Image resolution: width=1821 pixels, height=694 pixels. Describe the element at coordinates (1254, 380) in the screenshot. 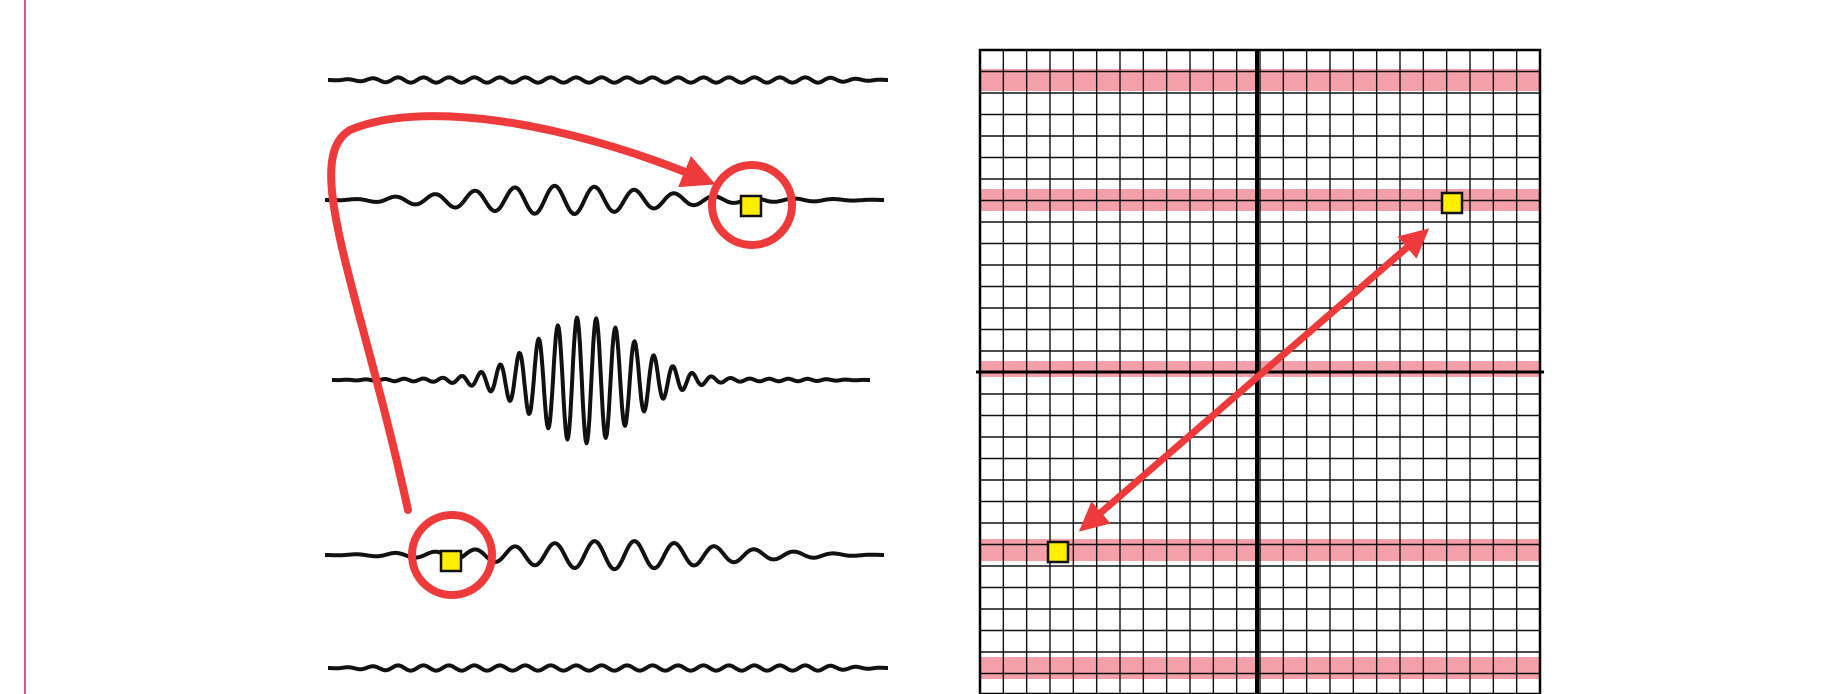

I see `double-headed-arrow-icon` at that location.